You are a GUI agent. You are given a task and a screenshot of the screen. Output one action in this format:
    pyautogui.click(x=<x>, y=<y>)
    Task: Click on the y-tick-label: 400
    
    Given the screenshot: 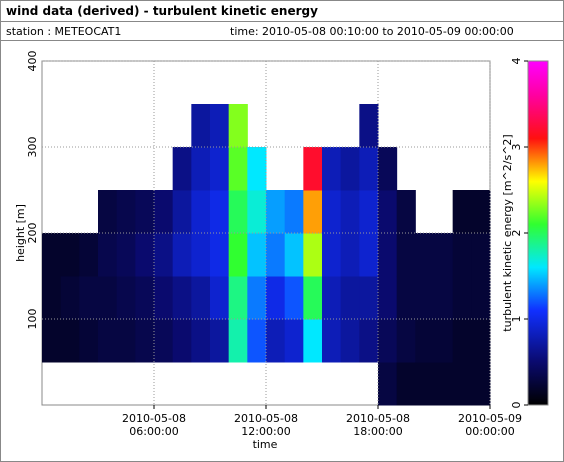 What is the action you would take?
    pyautogui.click(x=32, y=61)
    